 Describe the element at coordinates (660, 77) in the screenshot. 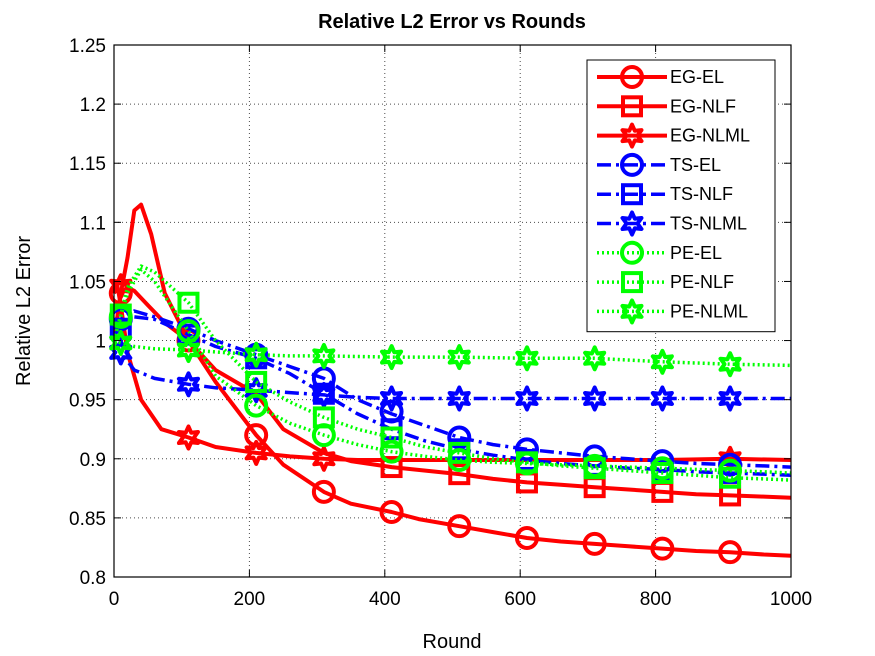

I see `legend-item: EG-EL` at that location.